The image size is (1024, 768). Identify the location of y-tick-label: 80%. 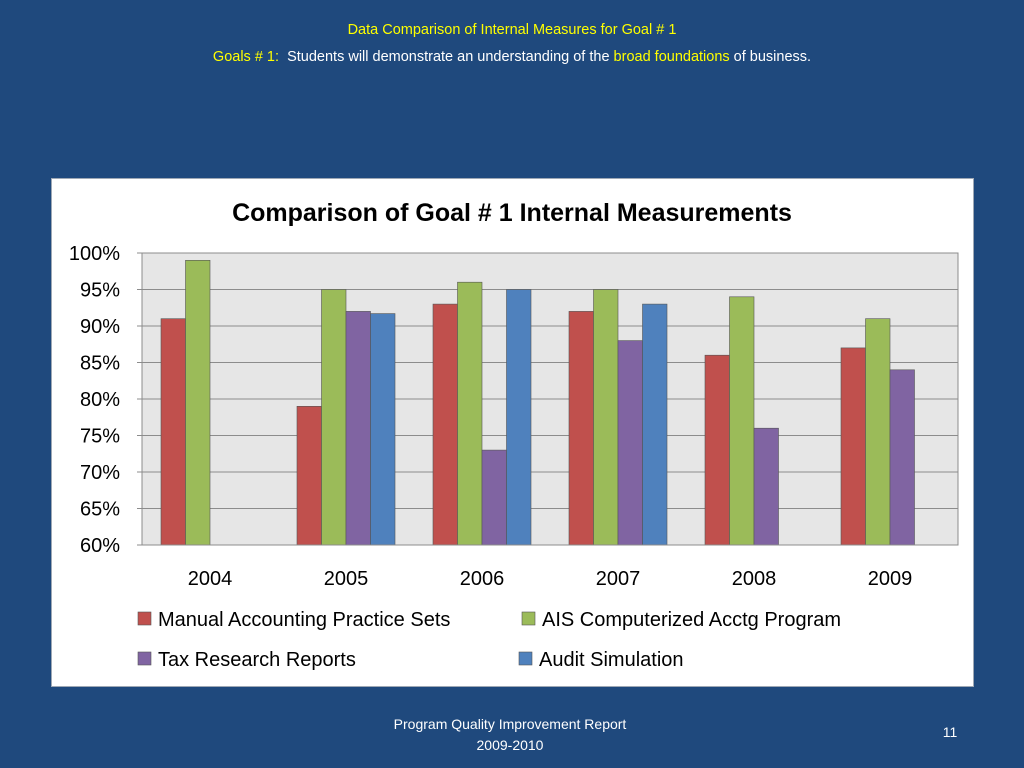
(100, 400).